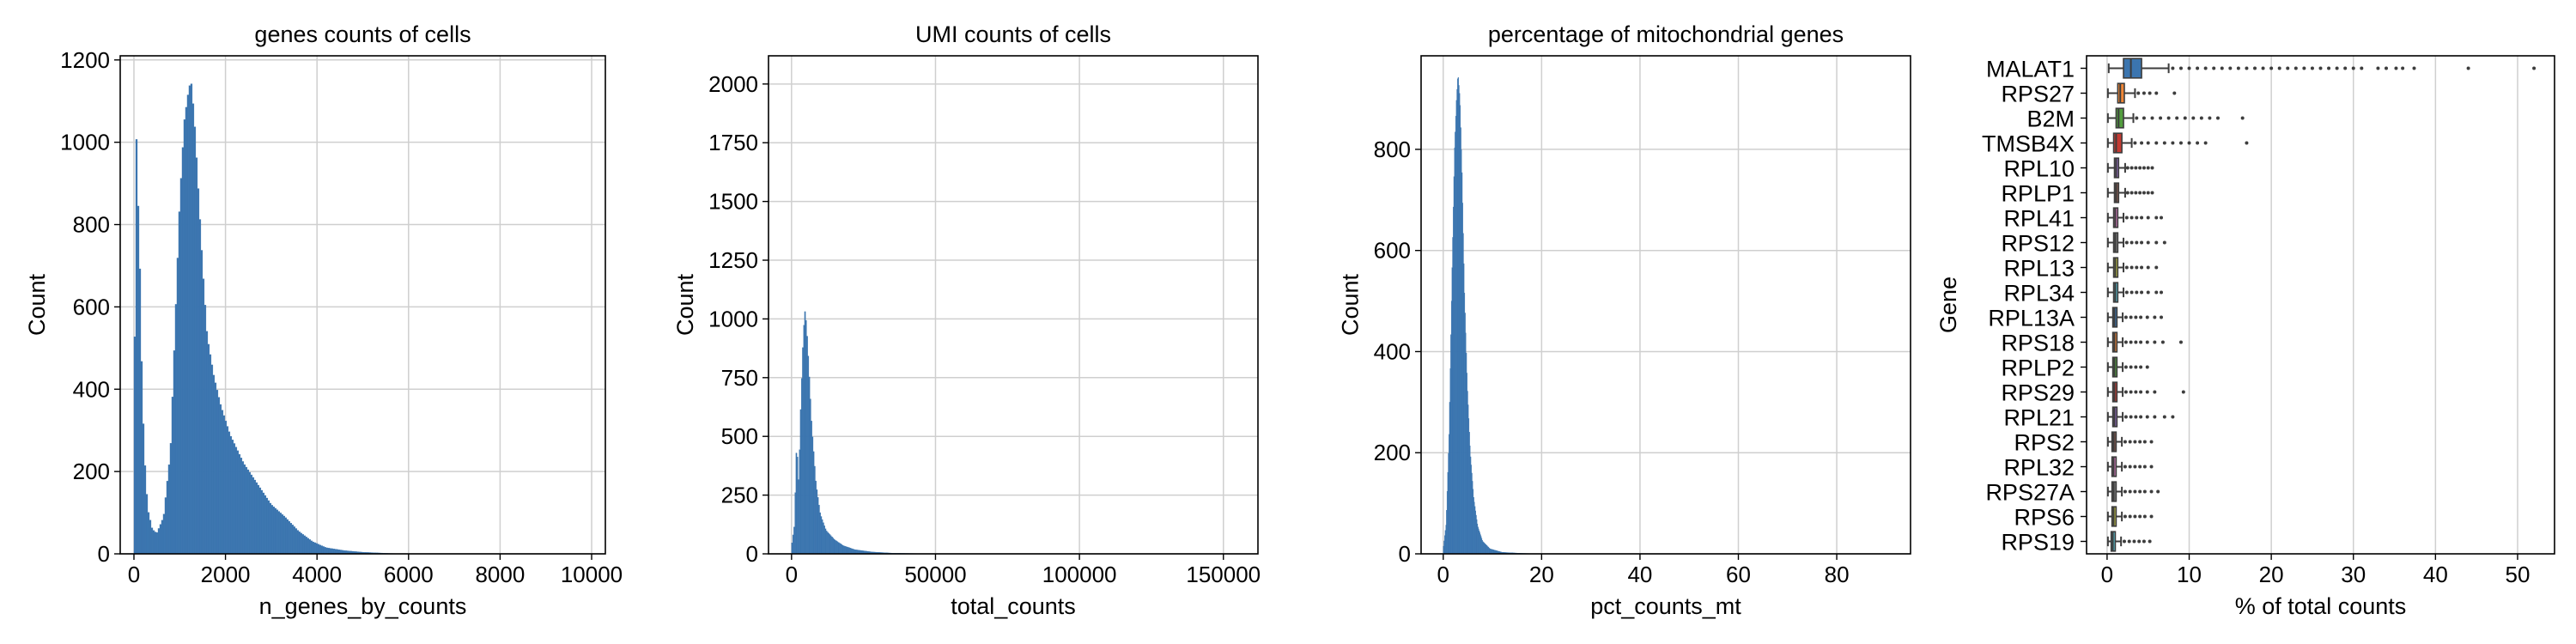  What do you see at coordinates (2130, 193) in the screenshot?
I see `gene-box-rplp1` at bounding box center [2130, 193].